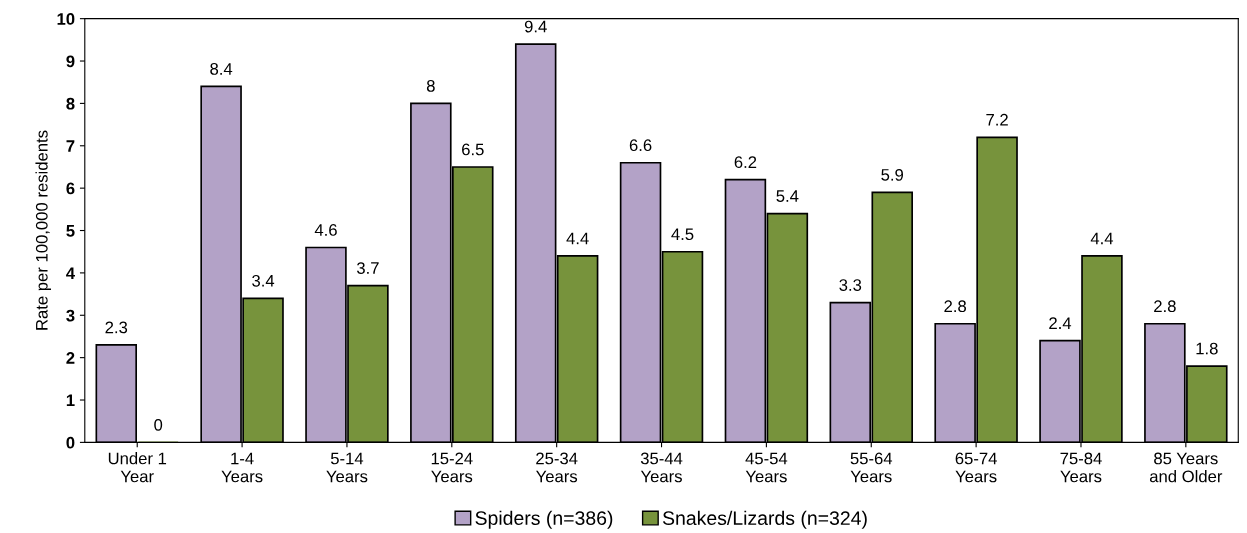 The image size is (1247, 533). What do you see at coordinates (682, 234) in the screenshot?
I see `data-label: 4.5` at bounding box center [682, 234].